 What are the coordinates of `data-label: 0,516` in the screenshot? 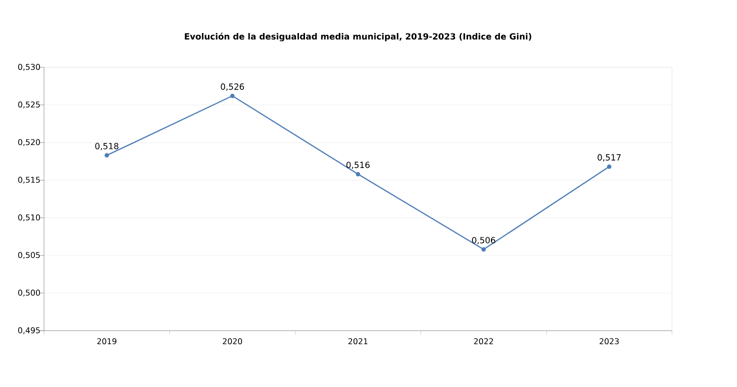 It's located at (358, 165).